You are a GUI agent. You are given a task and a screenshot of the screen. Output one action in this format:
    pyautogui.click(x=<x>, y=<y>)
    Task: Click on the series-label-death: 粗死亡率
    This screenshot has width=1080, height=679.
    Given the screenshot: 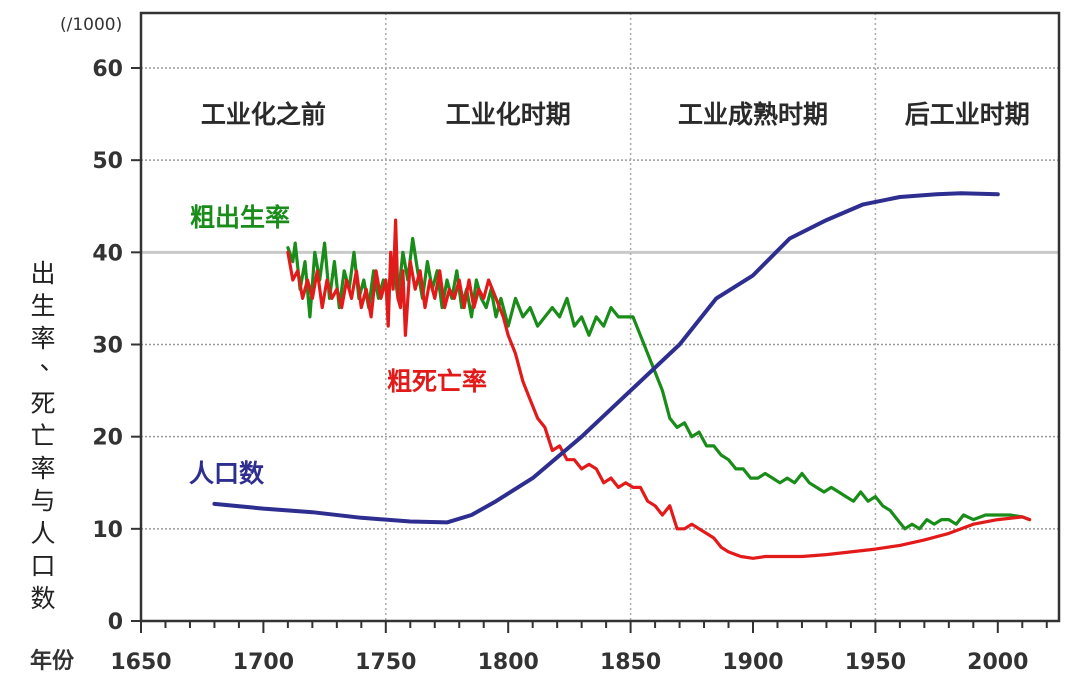 What is the action you would take?
    pyautogui.click(x=437, y=381)
    